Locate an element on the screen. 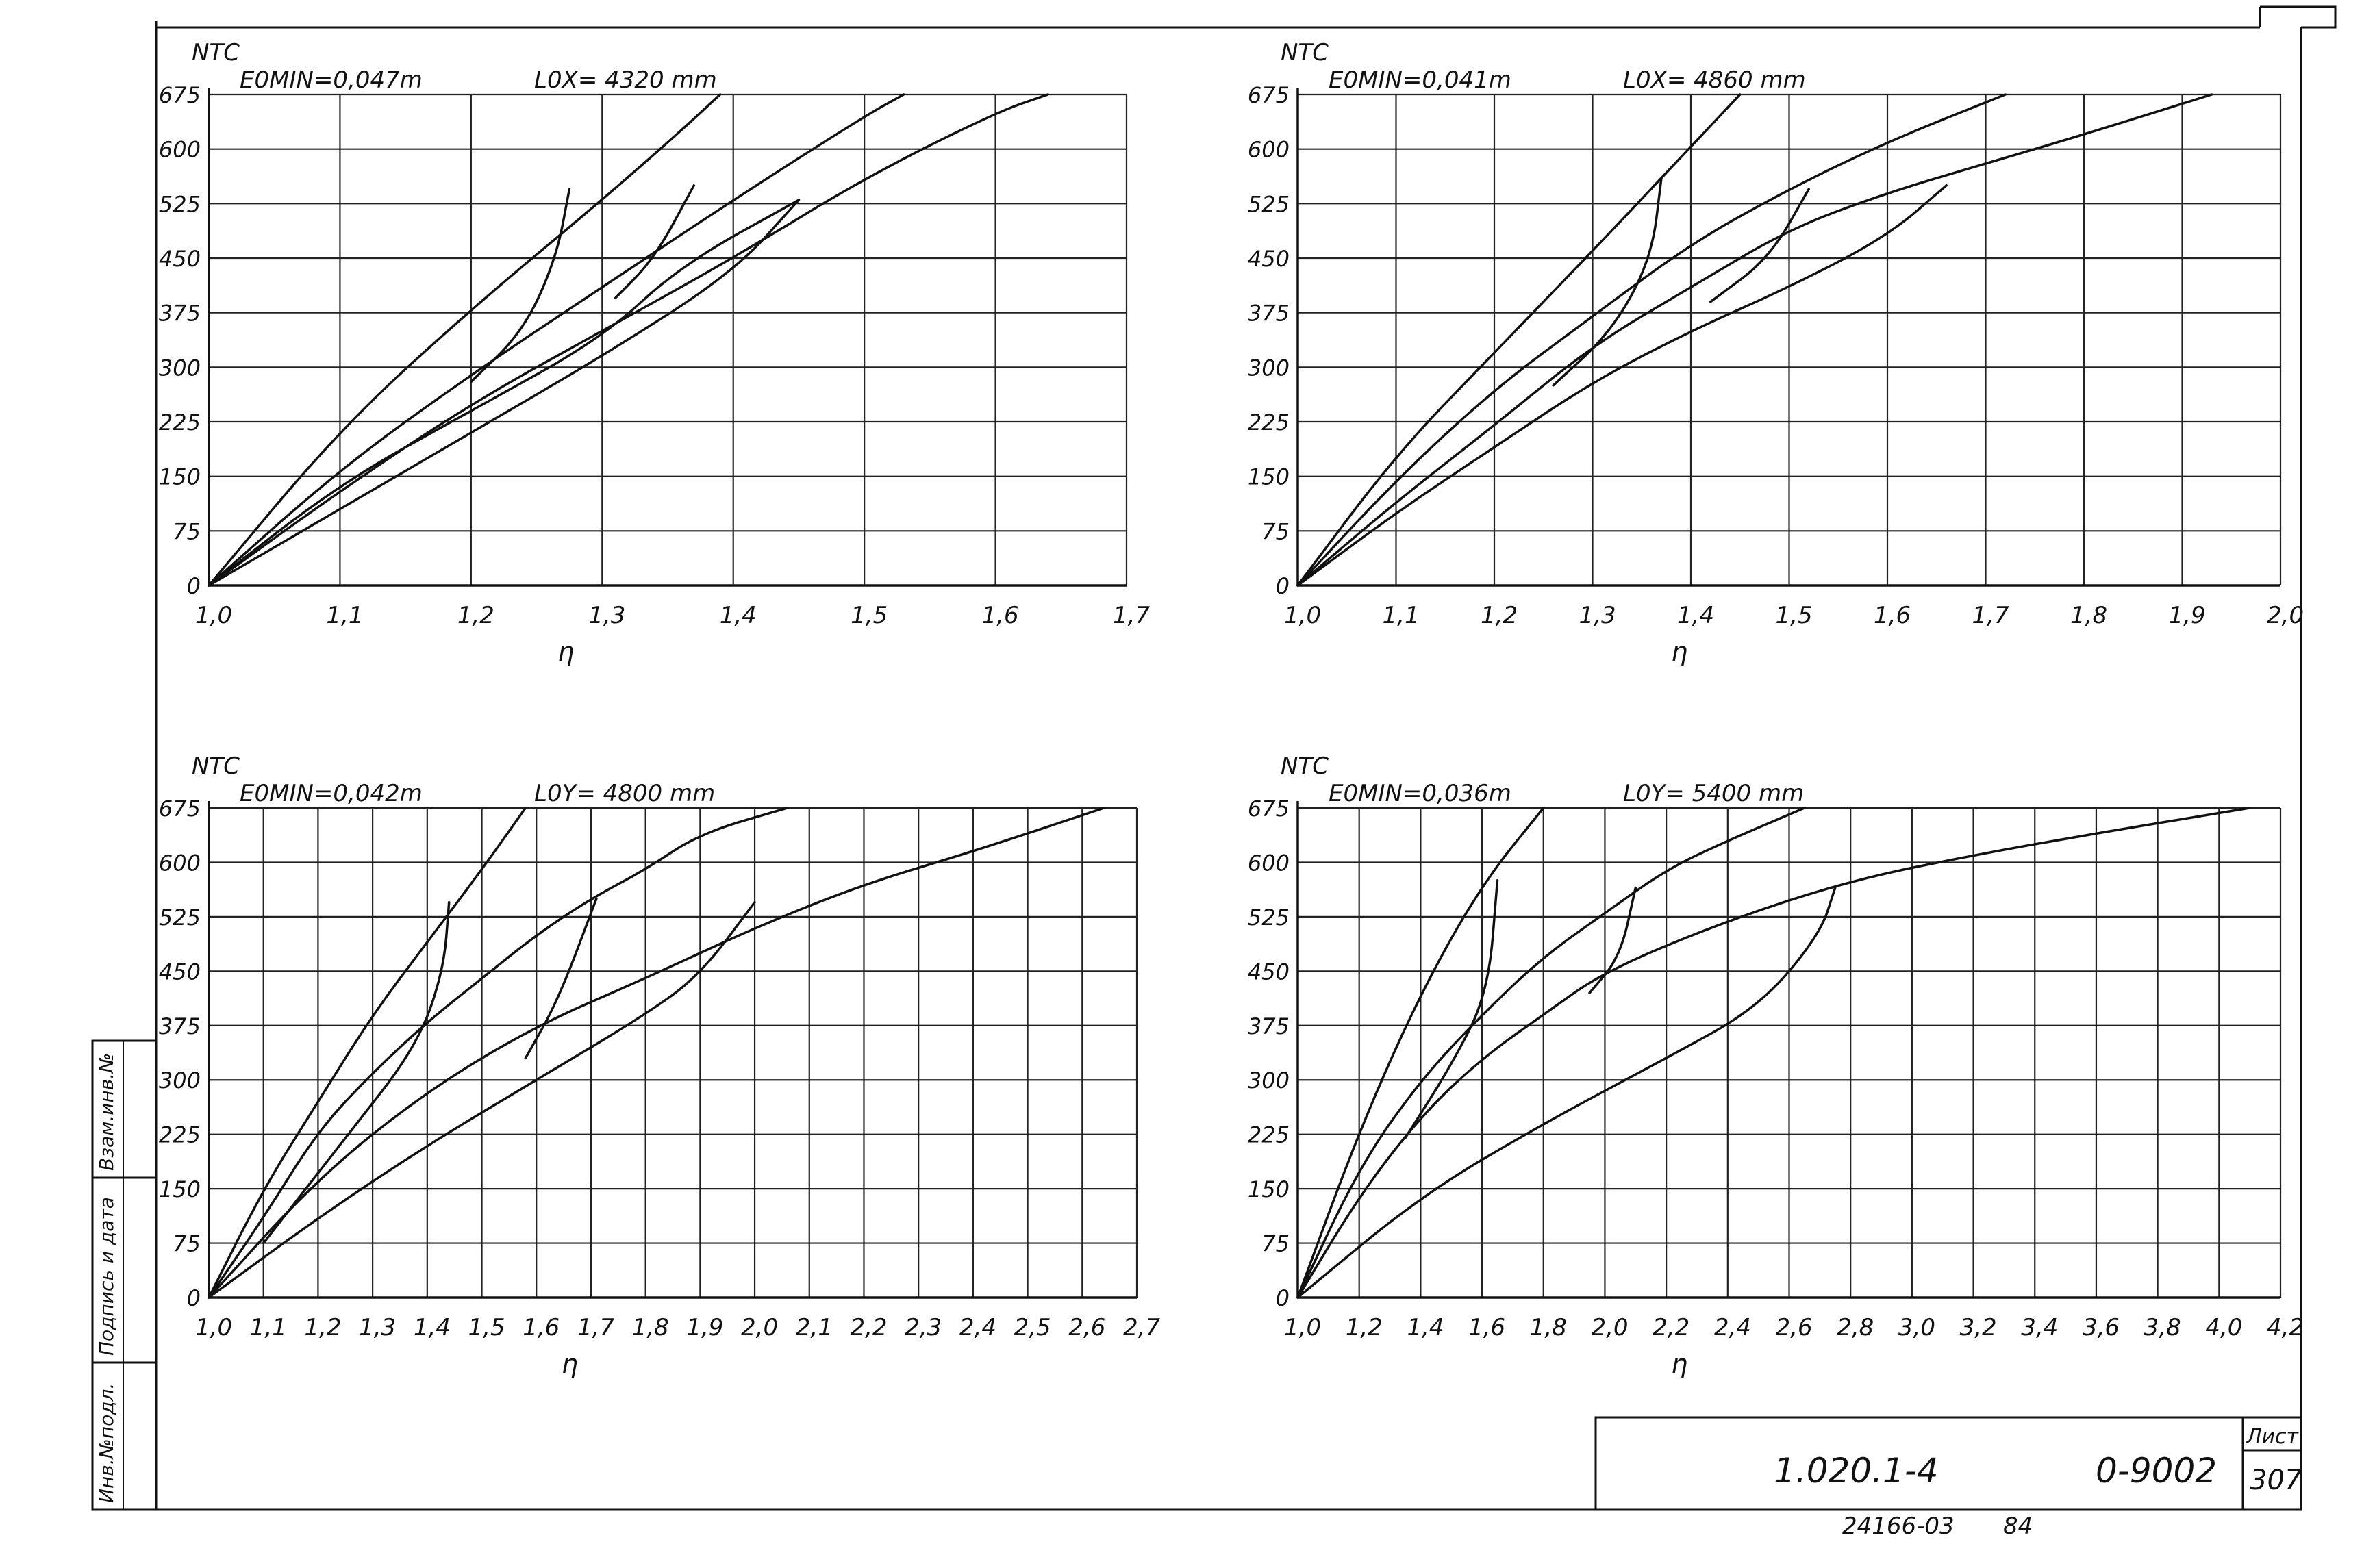 The width and height of the screenshot is (2375, 1568). annotation-e0min: E0MIN=0,036m is located at coordinates (1420, 793).